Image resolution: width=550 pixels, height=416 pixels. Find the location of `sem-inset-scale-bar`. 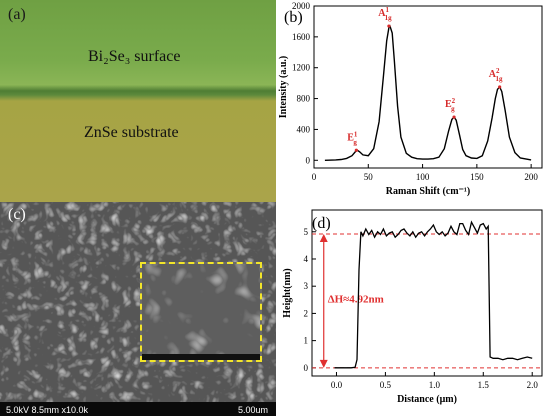

sem-inset-scale-bar is located at coordinates (201, 357).